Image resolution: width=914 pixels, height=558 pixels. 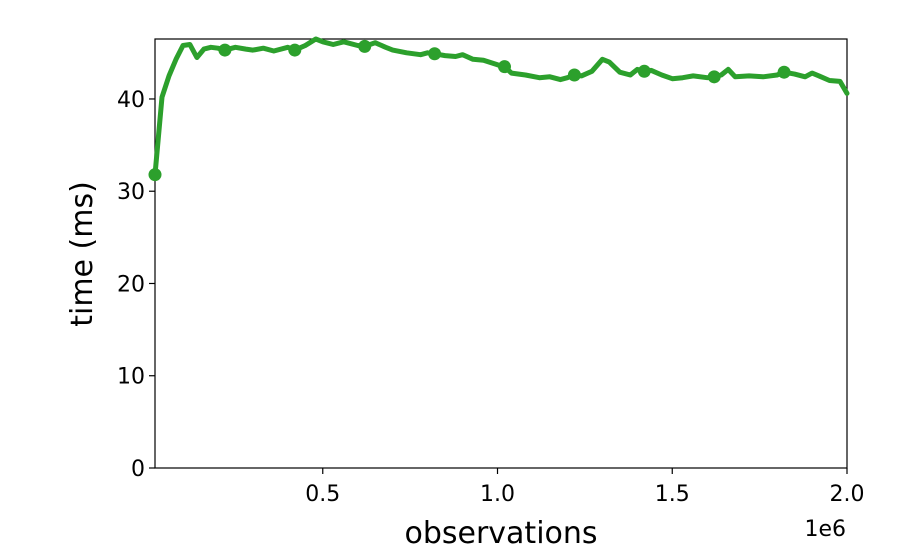 I want to click on y-axis-ticks: 0 10 20 30 40, so click(x=136, y=285).